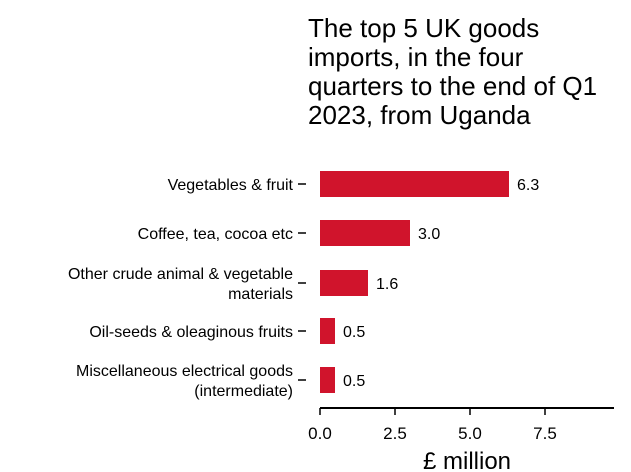 The height and width of the screenshot is (472, 631). Describe the element at coordinates (215, 234) in the screenshot. I see `category-label: Coffee, tea, cocoa etc` at that location.